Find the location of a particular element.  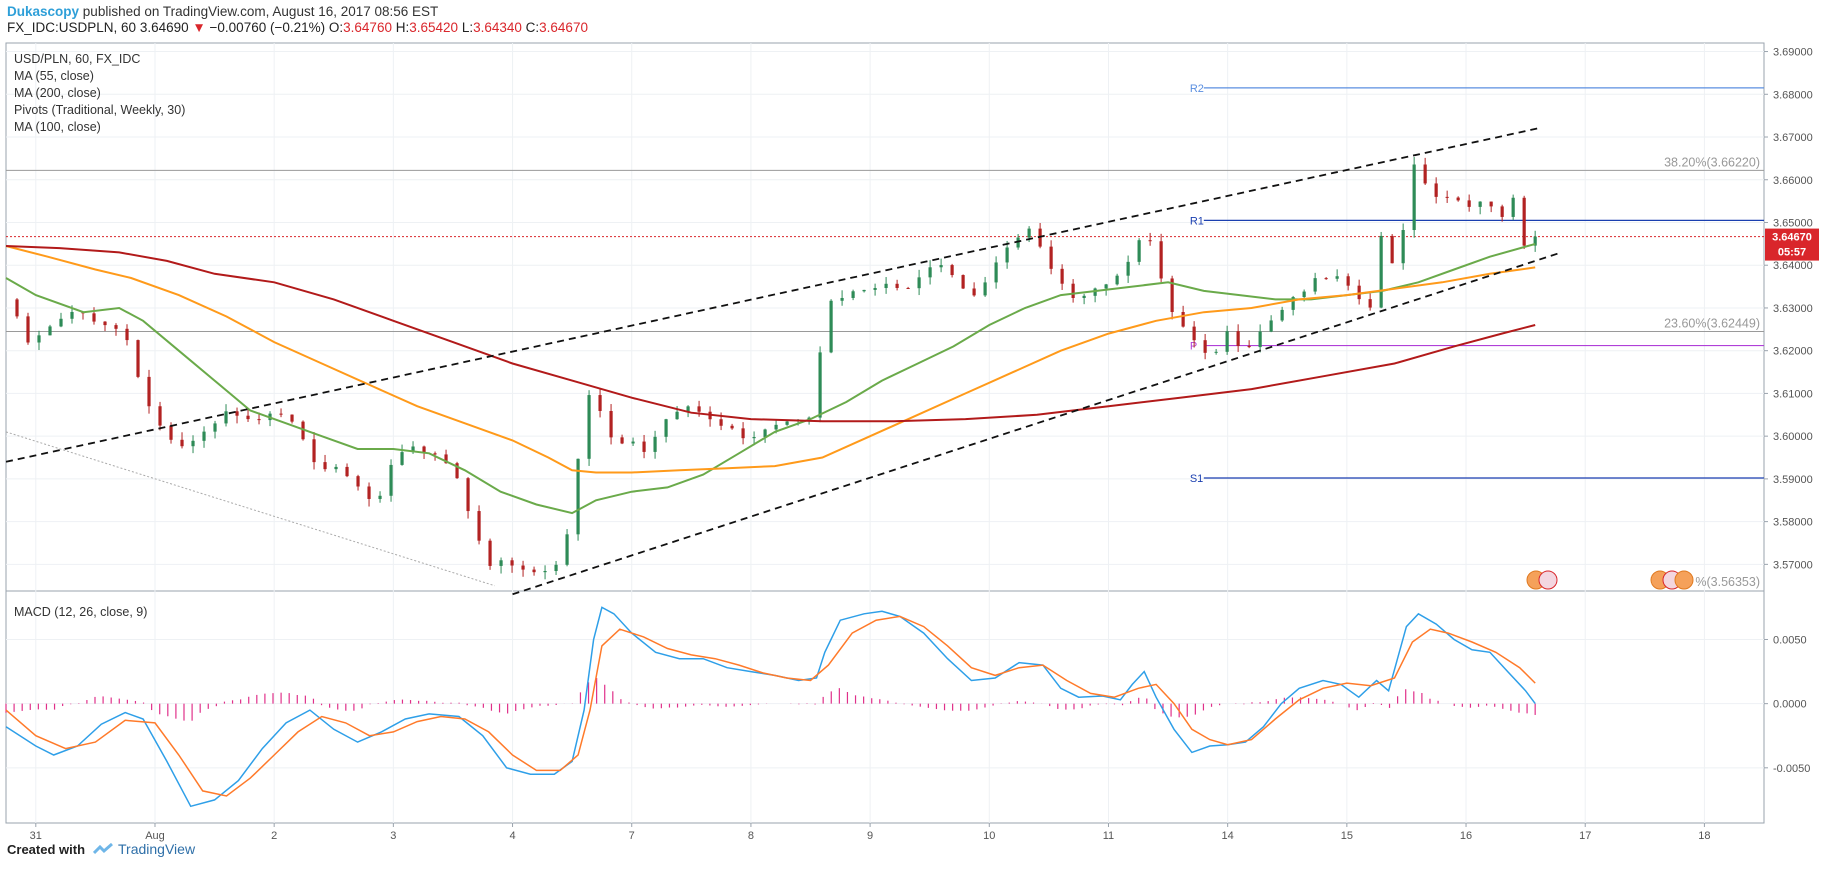

time-tick-label: 15 is located at coordinates (1347, 836).